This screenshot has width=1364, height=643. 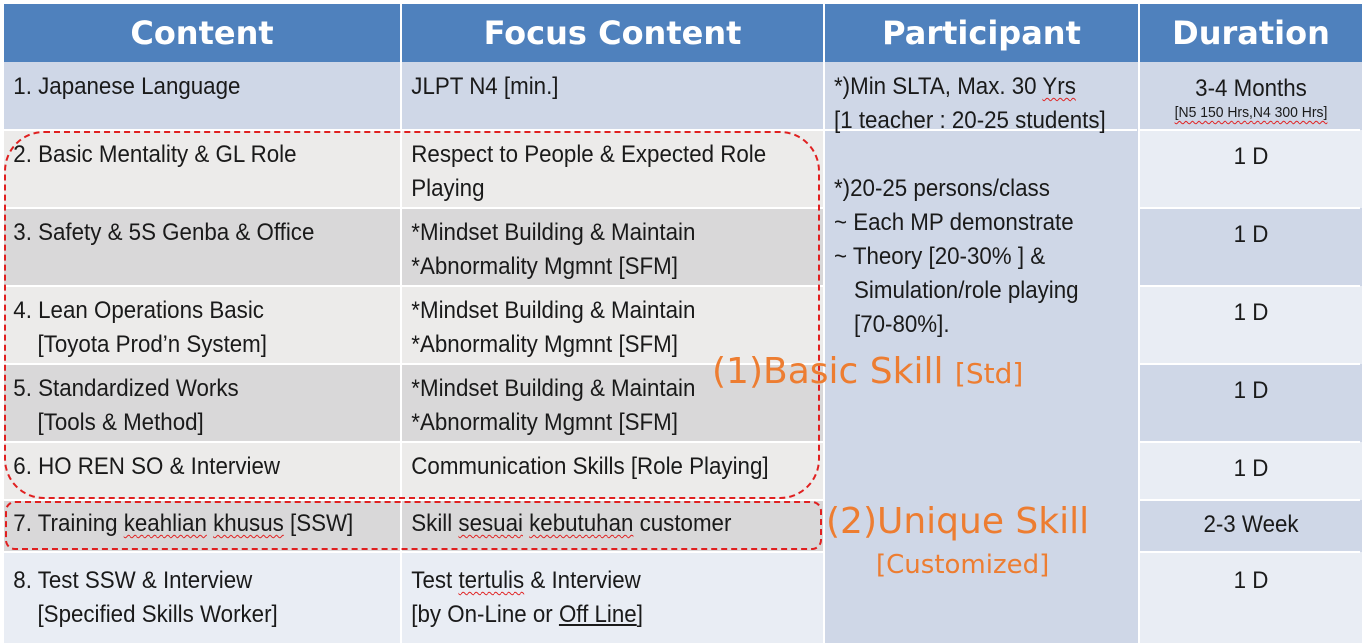 What do you see at coordinates (966, 290) in the screenshot?
I see `participant-line-6: Simulation/role playing` at bounding box center [966, 290].